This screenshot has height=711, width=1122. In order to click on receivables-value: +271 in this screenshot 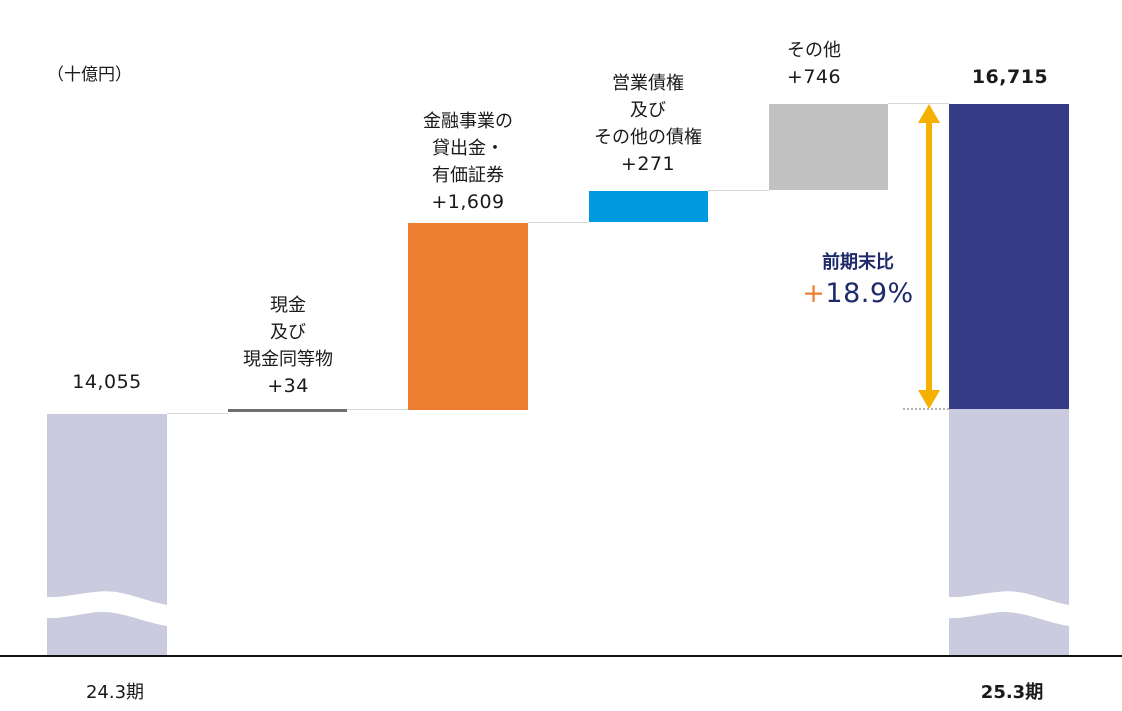, I will do `click(648, 164)`.